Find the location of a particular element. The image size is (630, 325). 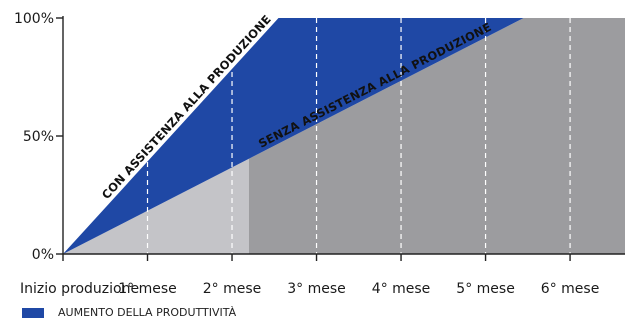

legend-swatch is located at coordinates (33, 312).